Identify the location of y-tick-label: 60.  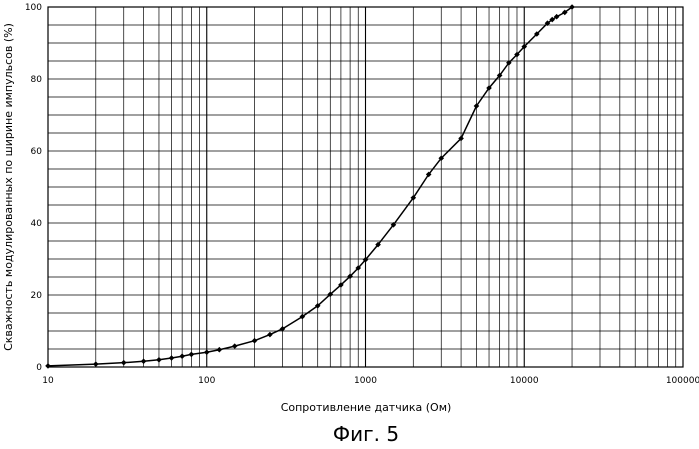
(37, 152).